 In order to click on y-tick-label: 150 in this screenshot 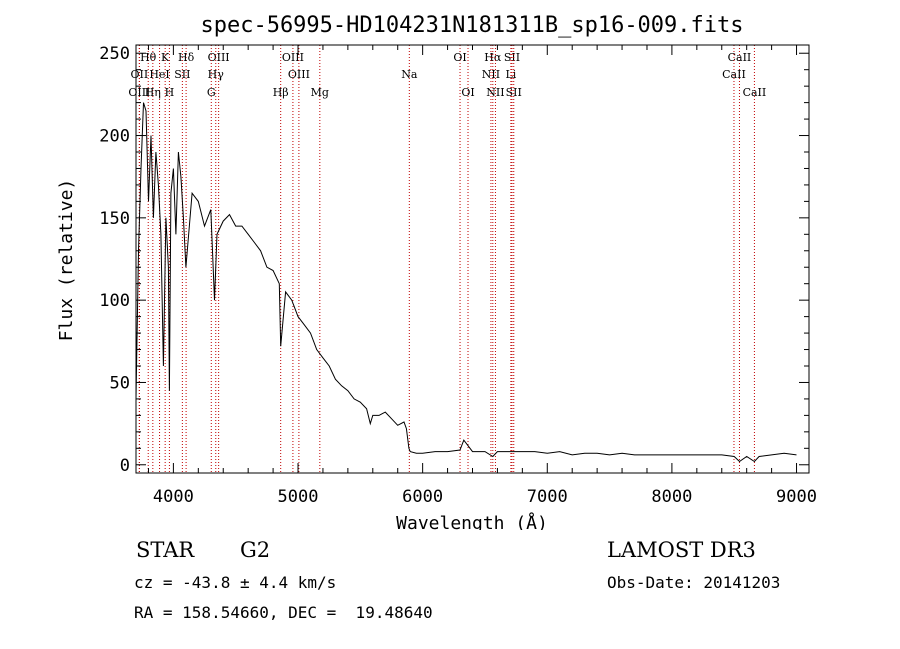, I will do `click(114, 219)`.